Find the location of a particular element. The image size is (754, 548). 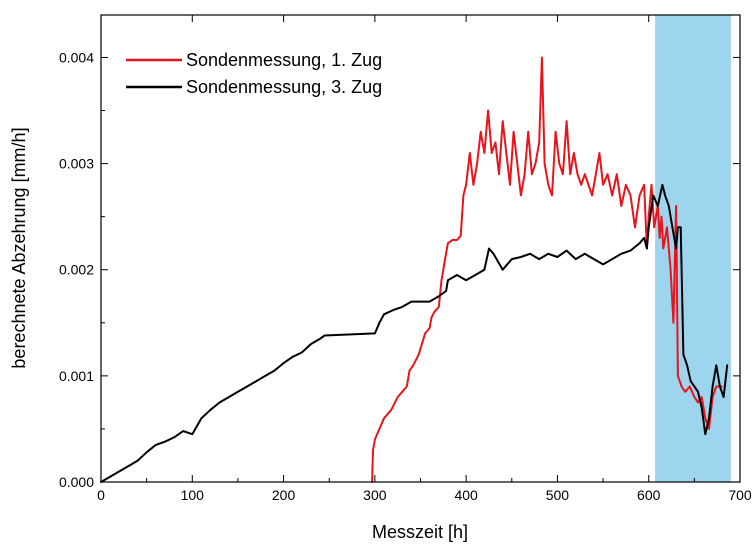

y-tick-label: 0.003 is located at coordinates (76, 164).